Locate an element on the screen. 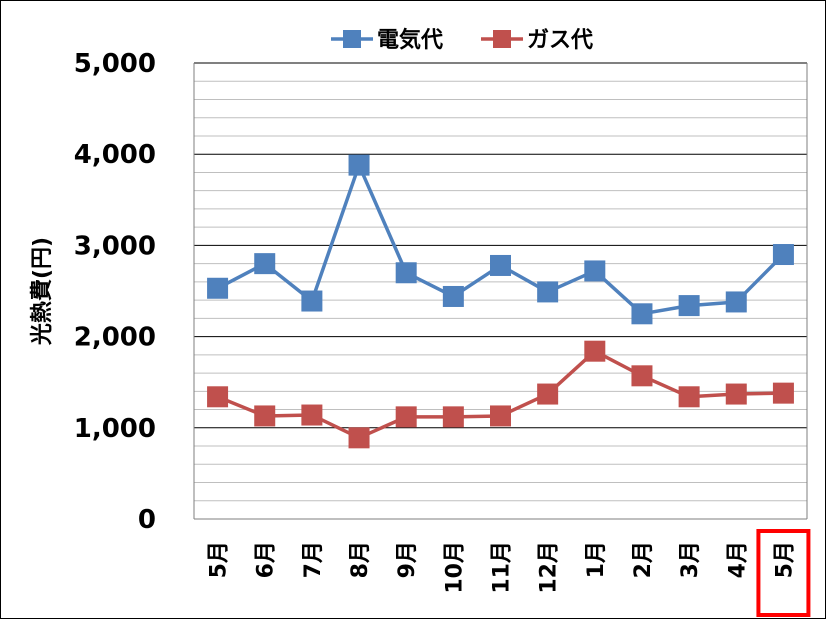 The width and height of the screenshot is (826, 620). highlight-box is located at coordinates (783, 573).